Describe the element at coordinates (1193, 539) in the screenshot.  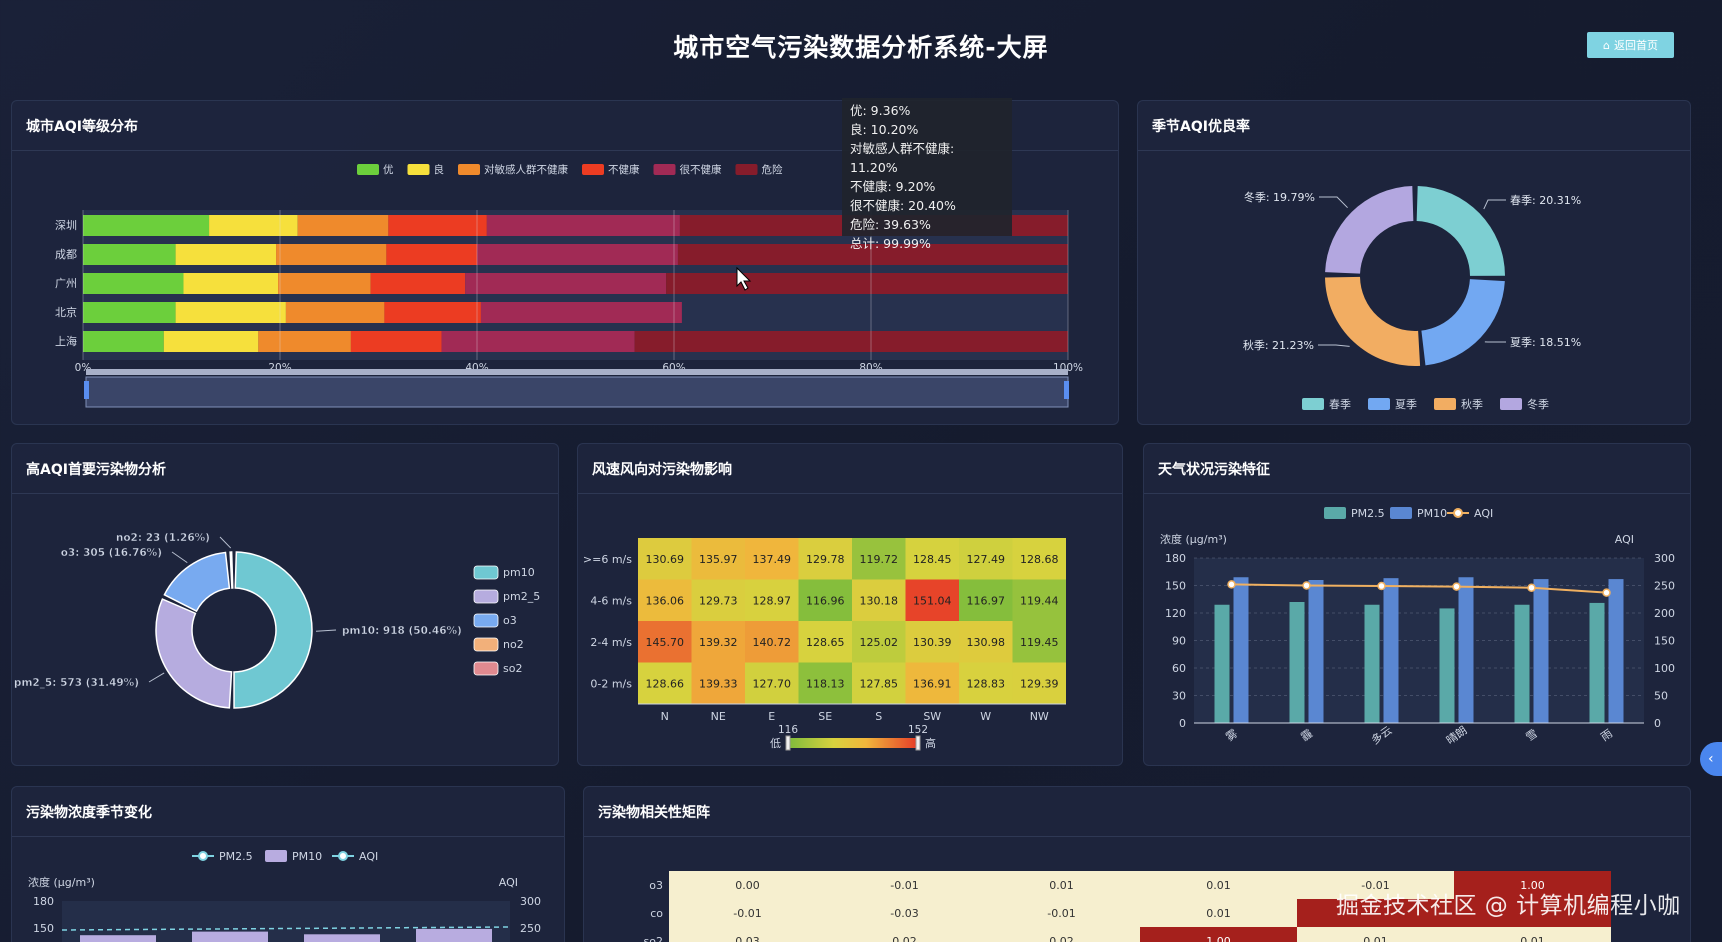
I see `y-axis-title: 浓度 (μg/m³)` at that location.